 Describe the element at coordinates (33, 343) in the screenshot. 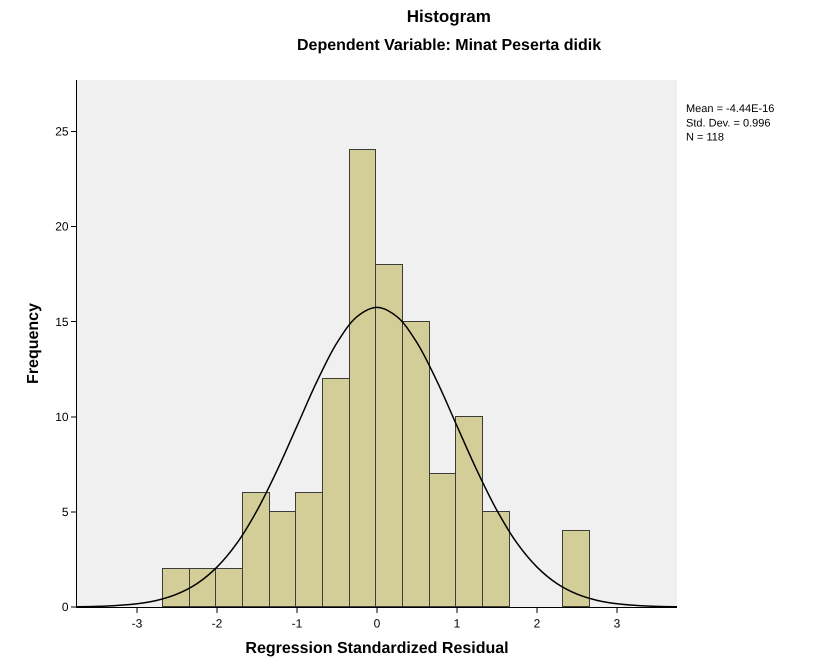

I see `y-axis-title: Frequency` at that location.